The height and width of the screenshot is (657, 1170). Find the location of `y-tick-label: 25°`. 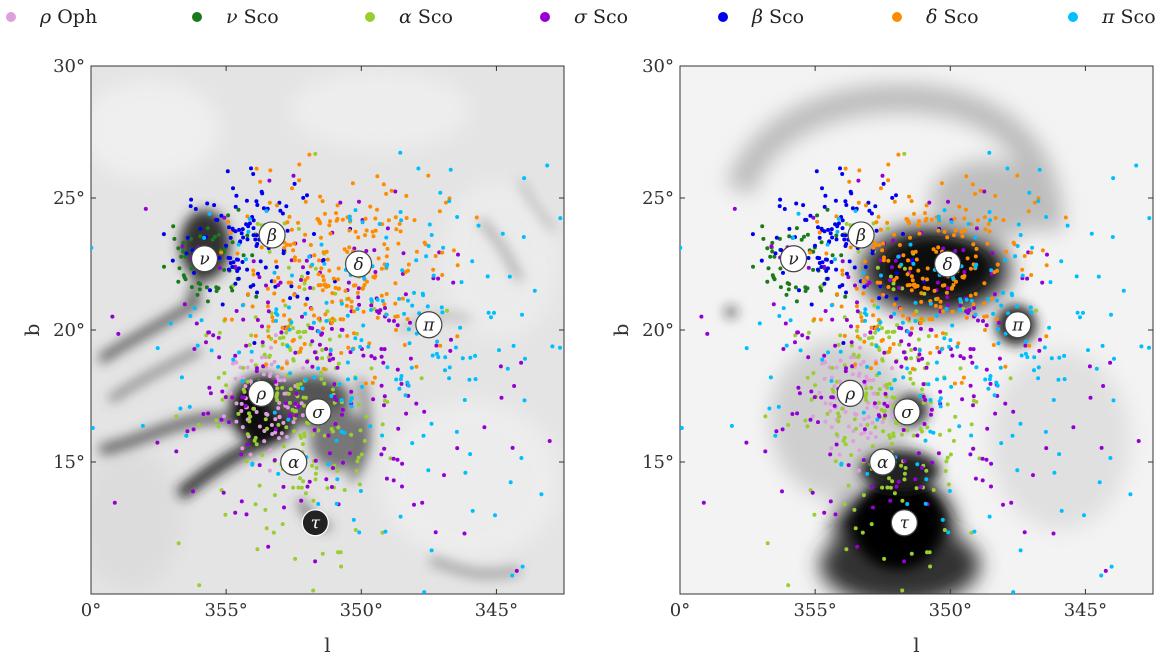

y-tick-label: 25° is located at coordinates (69, 198).